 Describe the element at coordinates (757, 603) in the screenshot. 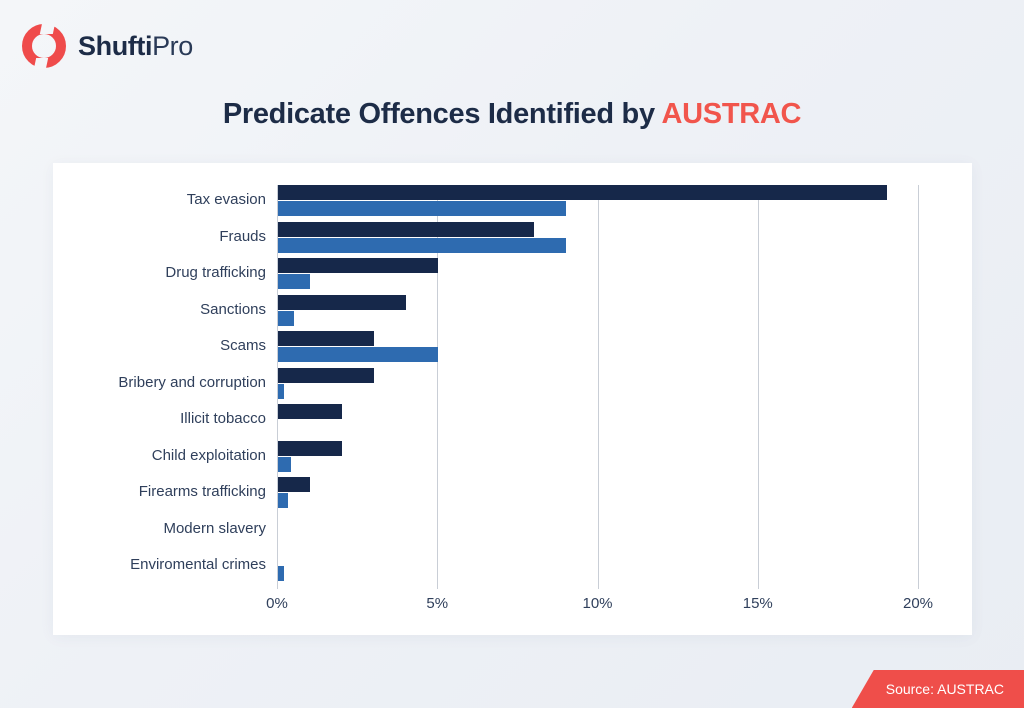

I see `x-axis-tick-label: 15%` at that location.